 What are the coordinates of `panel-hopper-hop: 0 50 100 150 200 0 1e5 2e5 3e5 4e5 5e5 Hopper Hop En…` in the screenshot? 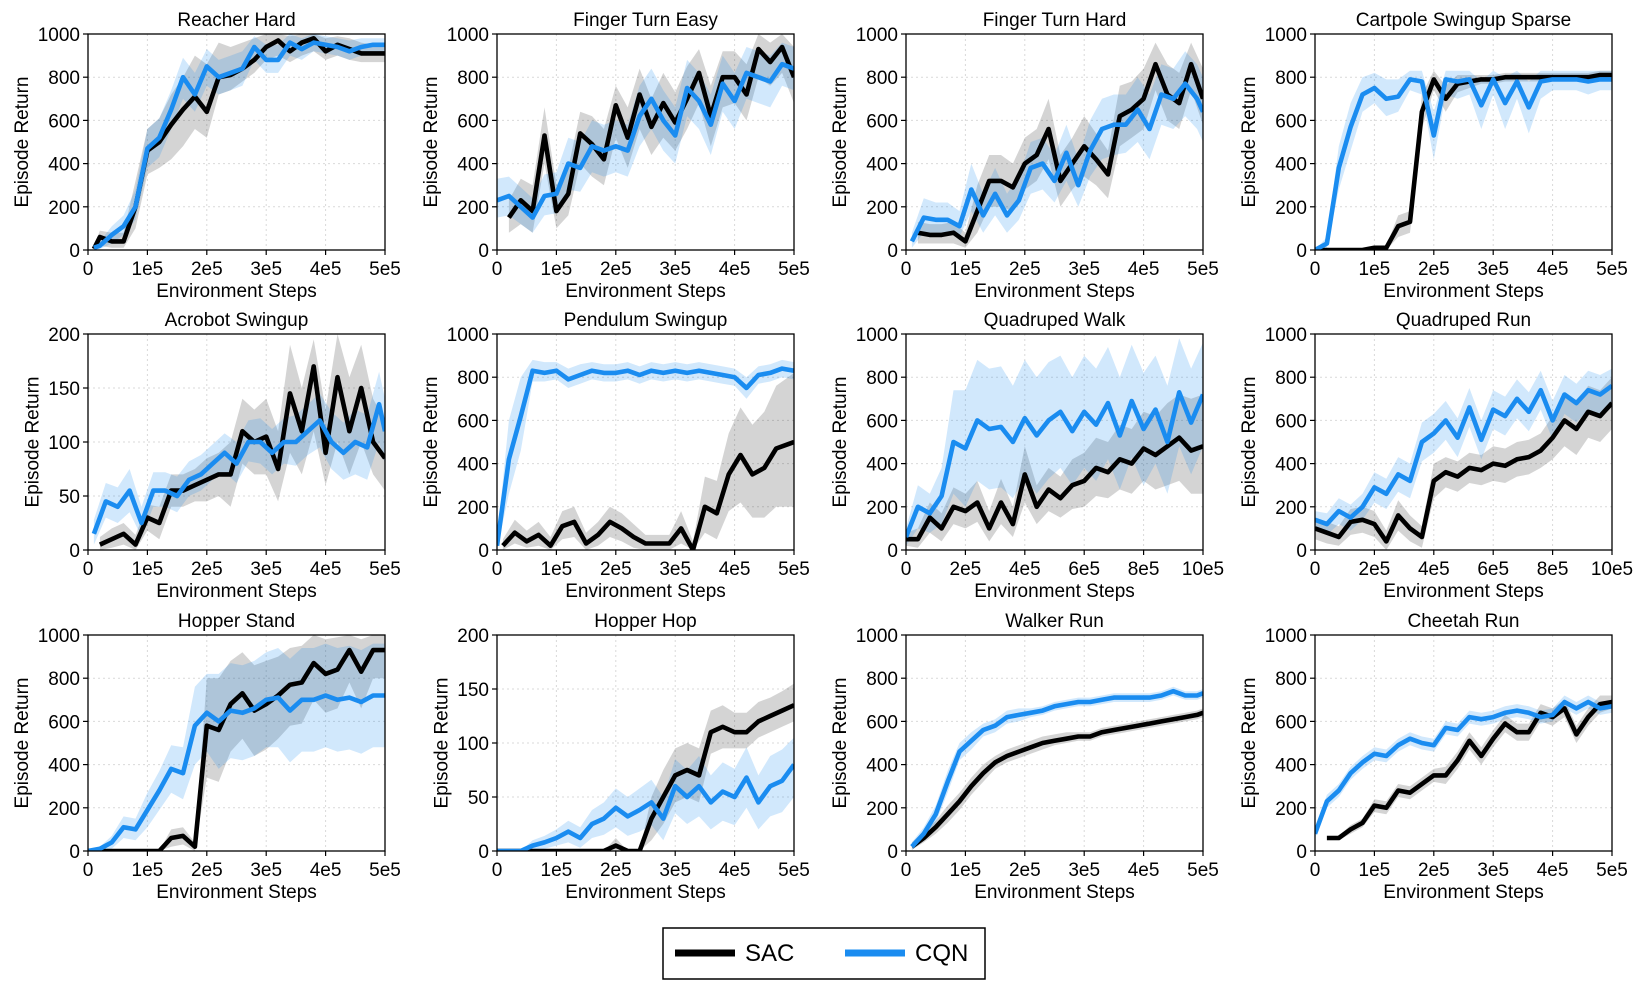 It's located at (621, 757).